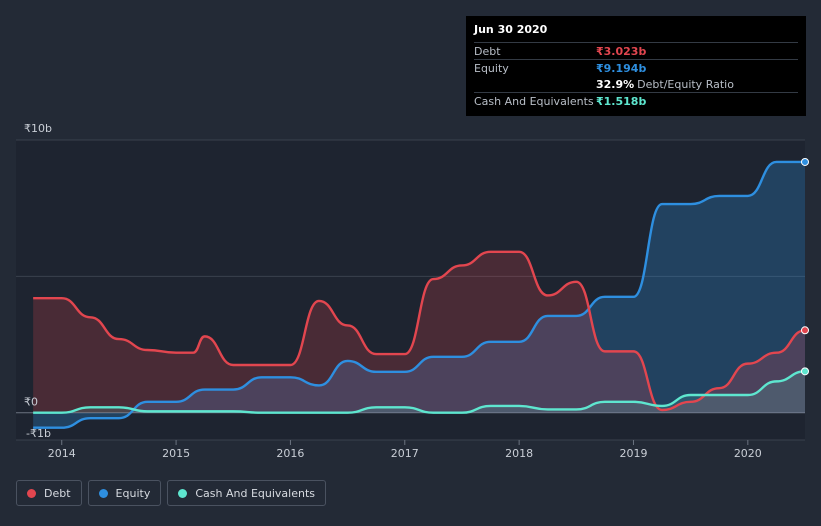  I want to click on tooltip-row-debt: Debt ₹3.023b, so click(636, 50).